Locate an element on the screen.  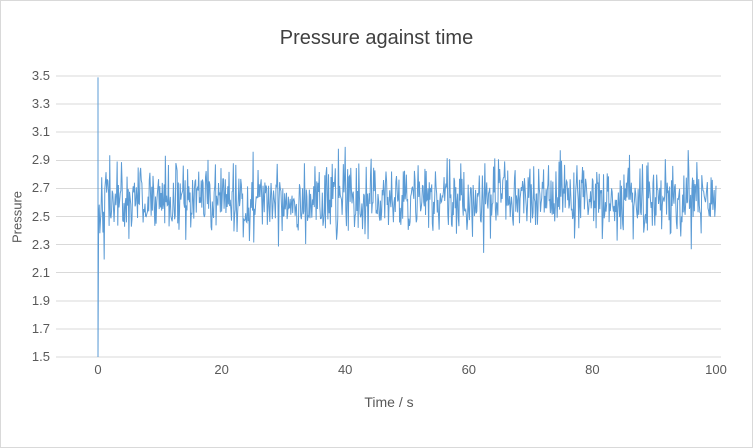
x-tick-label: 60 is located at coordinates (469, 369).